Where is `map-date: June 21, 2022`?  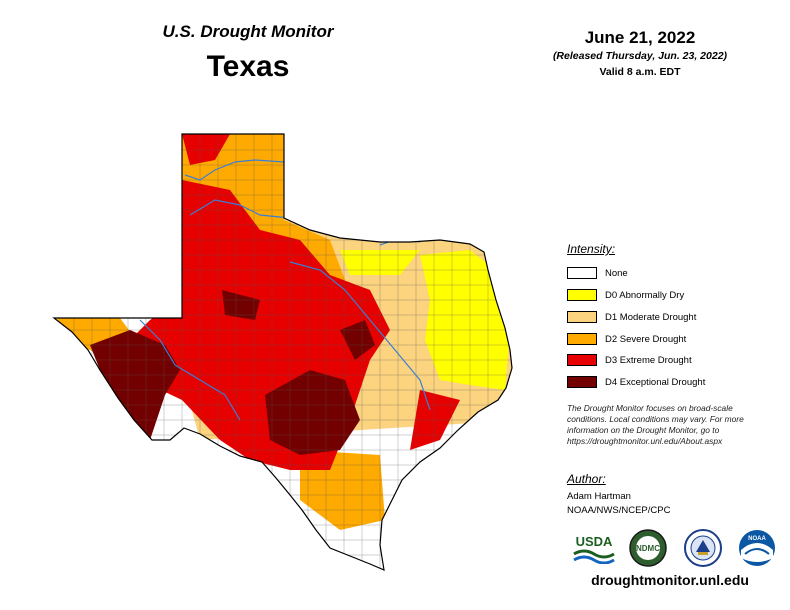
map-date: June 21, 2022 is located at coordinates (640, 37).